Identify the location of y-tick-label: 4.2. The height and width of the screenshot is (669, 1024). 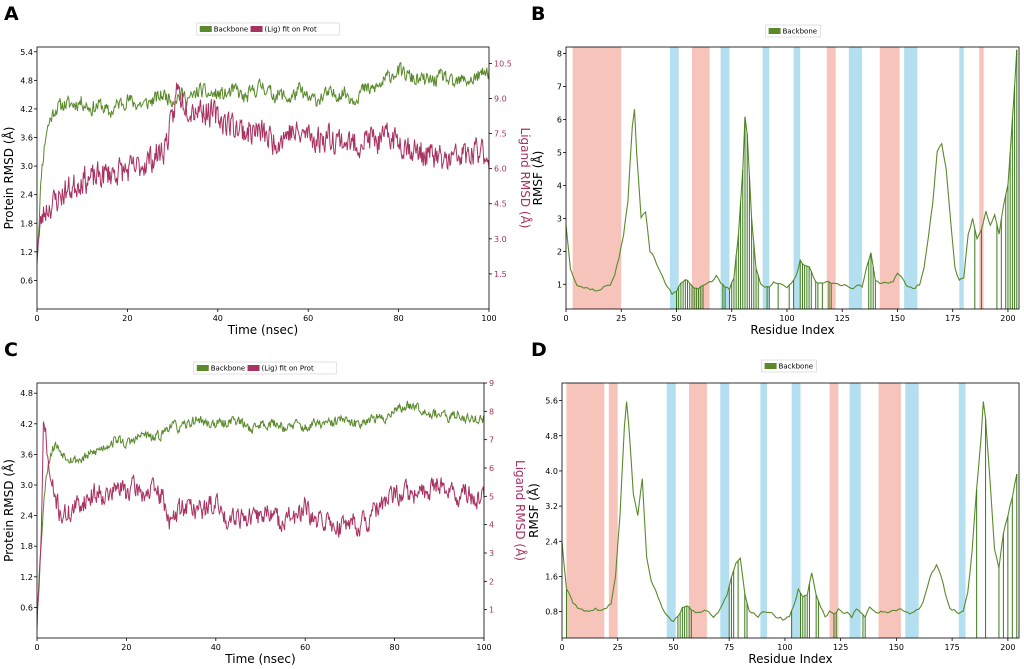
(26, 424).